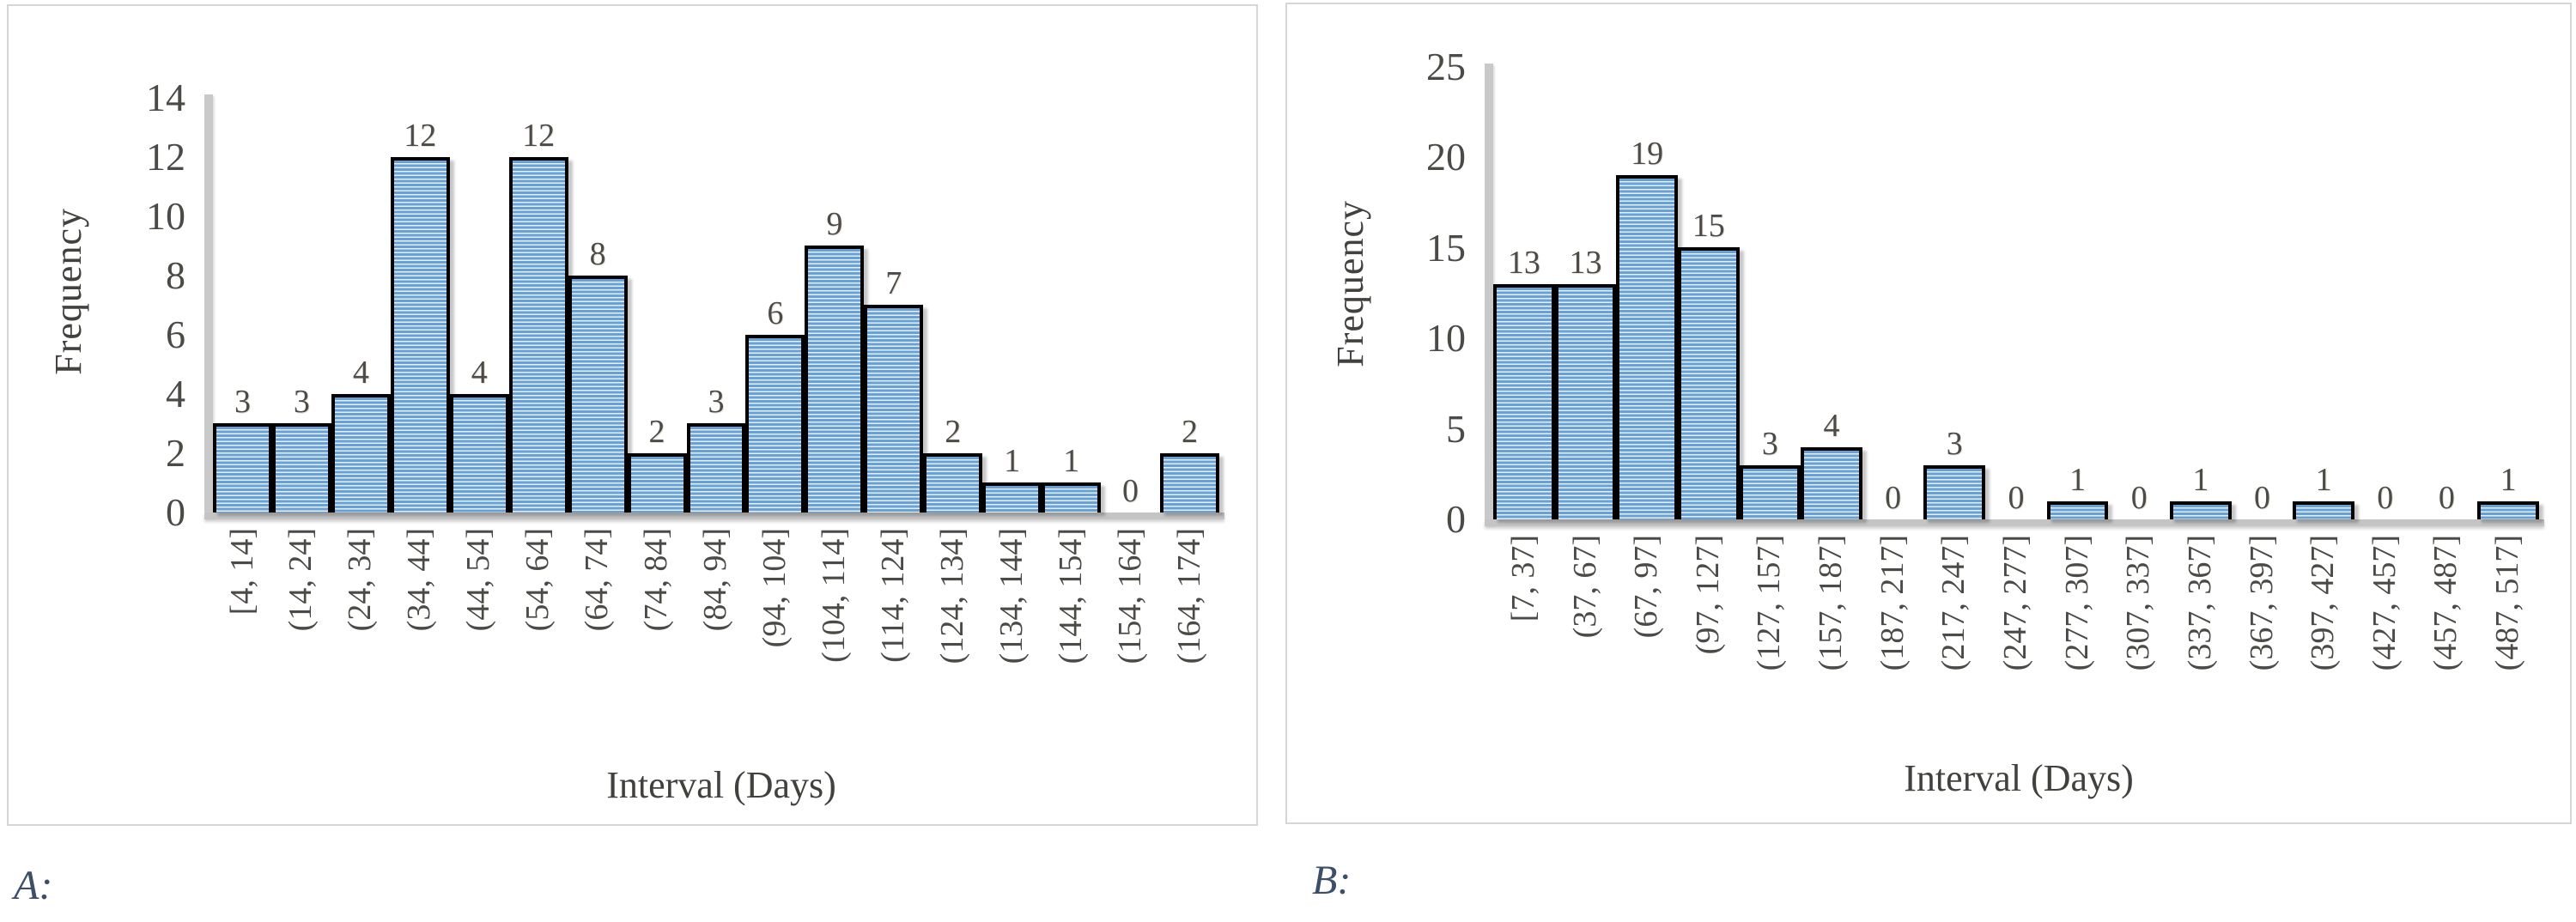  I want to click on y-tick-label: 12, so click(165, 157).